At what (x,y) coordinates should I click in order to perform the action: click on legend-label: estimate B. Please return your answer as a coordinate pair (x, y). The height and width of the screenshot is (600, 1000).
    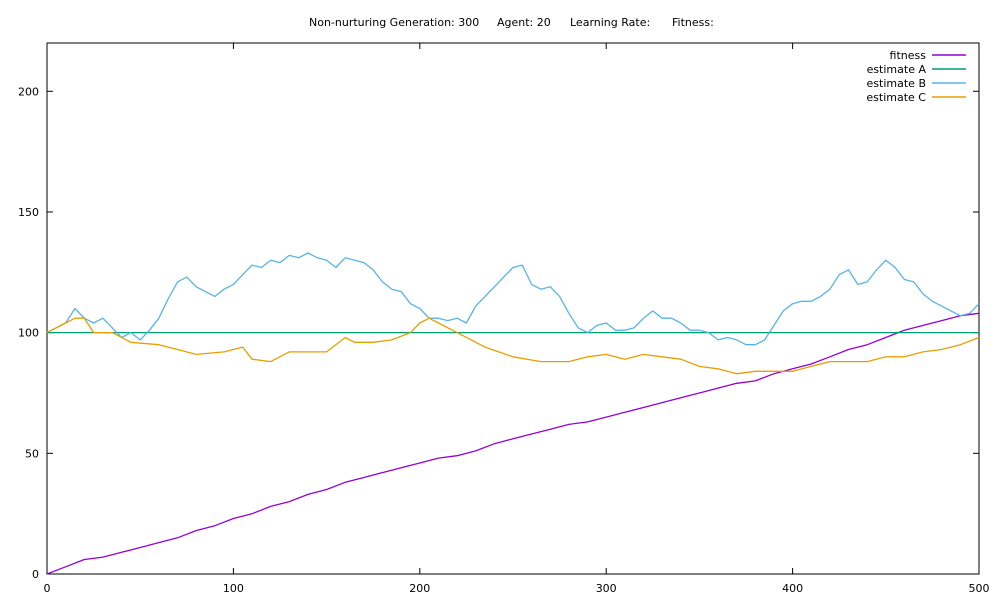
    Looking at the image, I should click on (896, 83).